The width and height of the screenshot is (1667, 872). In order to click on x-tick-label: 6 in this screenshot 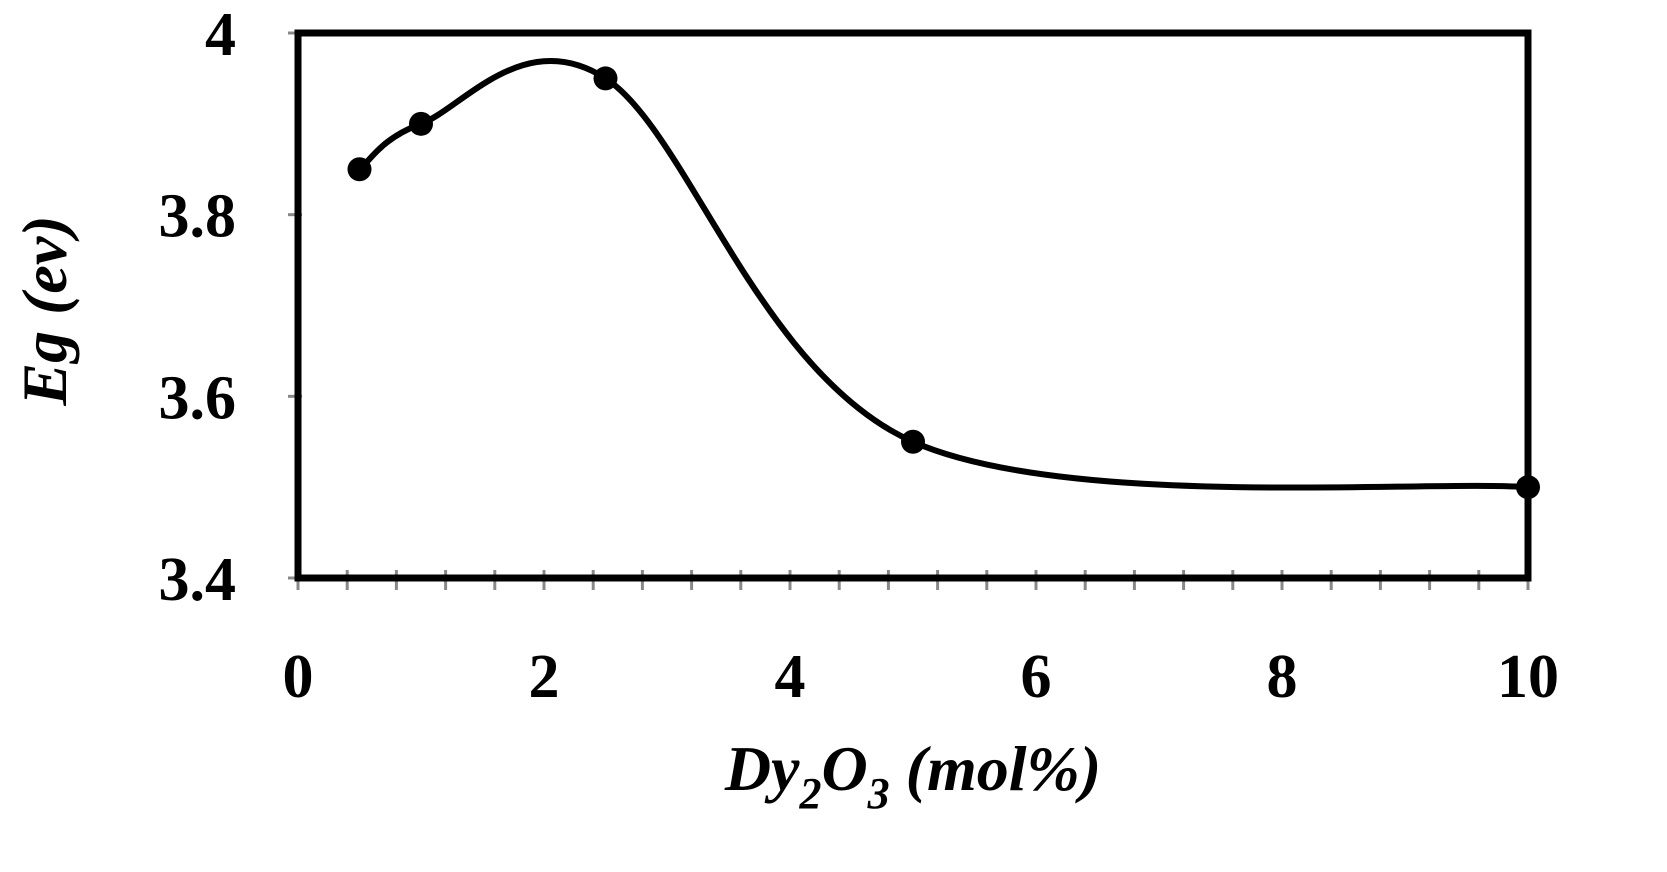, I will do `click(1036, 677)`.